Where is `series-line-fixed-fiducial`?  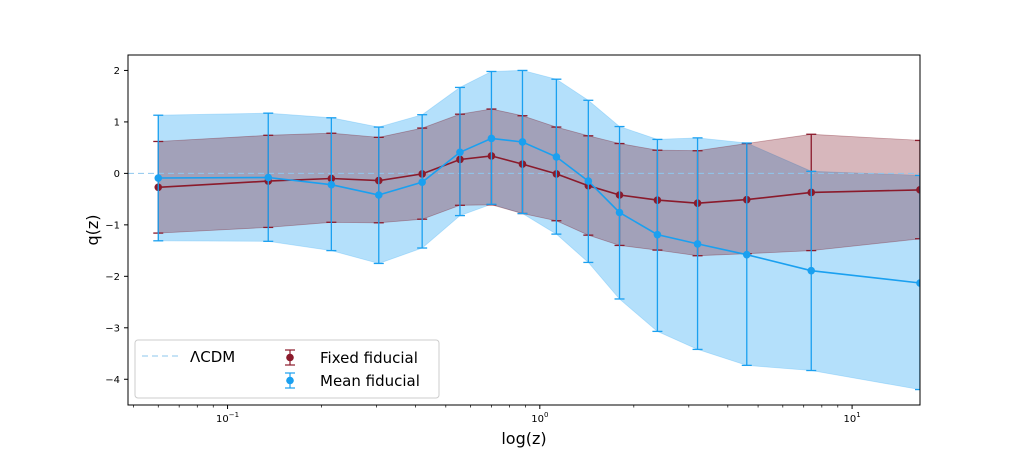
series-line-fixed-fiducial is located at coordinates (539, 180).